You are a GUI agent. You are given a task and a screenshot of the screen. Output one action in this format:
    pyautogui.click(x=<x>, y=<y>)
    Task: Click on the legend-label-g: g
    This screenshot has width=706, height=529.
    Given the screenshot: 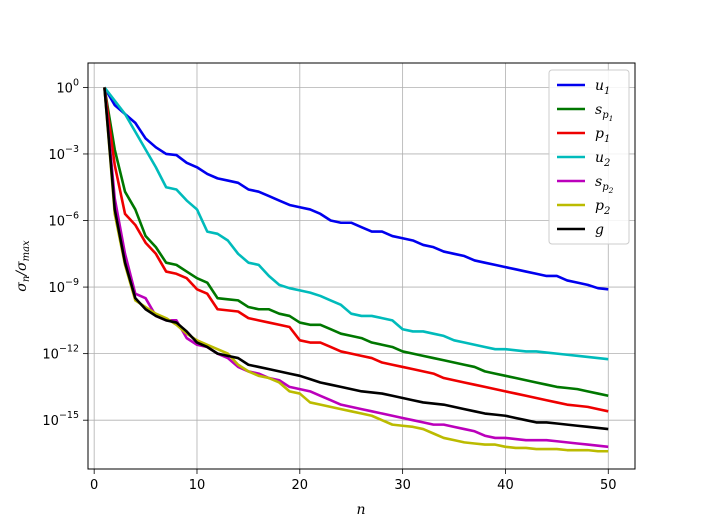 What is the action you would take?
    pyautogui.click(x=599, y=230)
    